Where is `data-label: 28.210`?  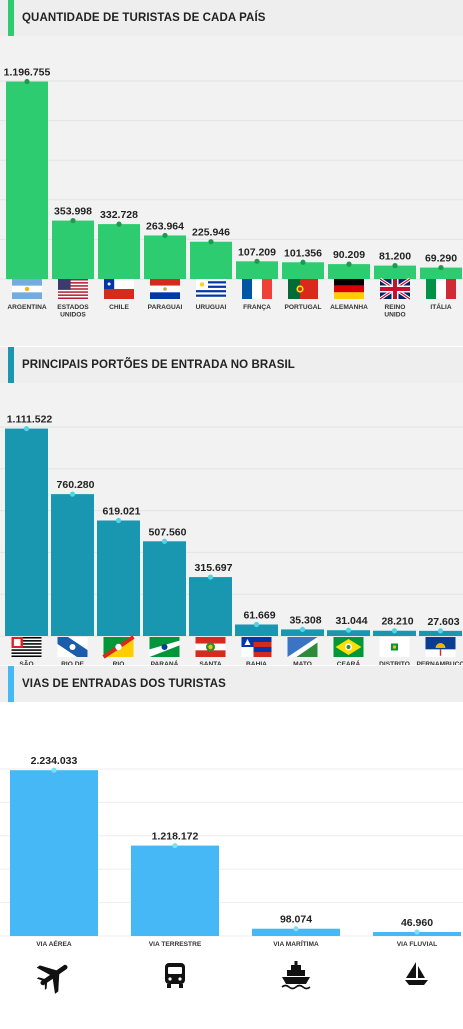 data-label: 28.210 is located at coordinates (397, 622).